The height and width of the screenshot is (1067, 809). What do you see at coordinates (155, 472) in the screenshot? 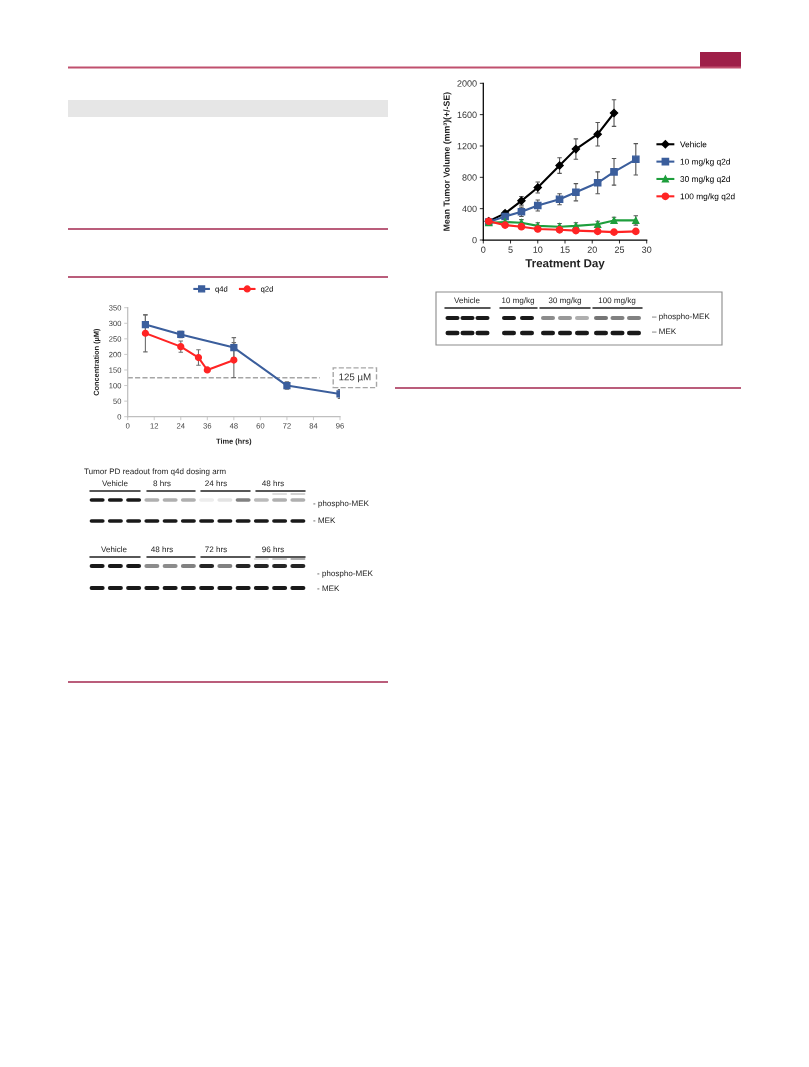
I see `text: Tumor PD readout from q4d dosing arm` at bounding box center [155, 472].